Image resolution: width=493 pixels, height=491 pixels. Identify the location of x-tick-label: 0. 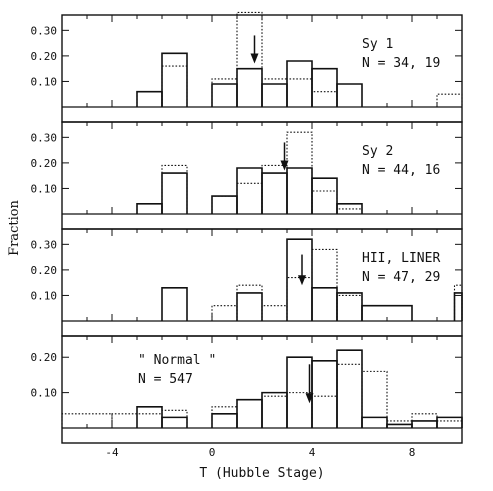
(212, 452).